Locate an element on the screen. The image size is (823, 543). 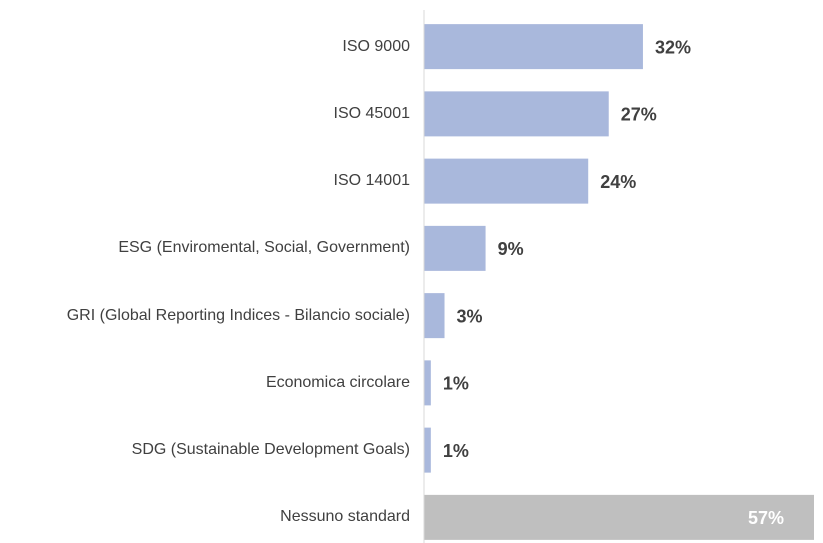
category-text: Nessuno standard is located at coordinates (345, 517).